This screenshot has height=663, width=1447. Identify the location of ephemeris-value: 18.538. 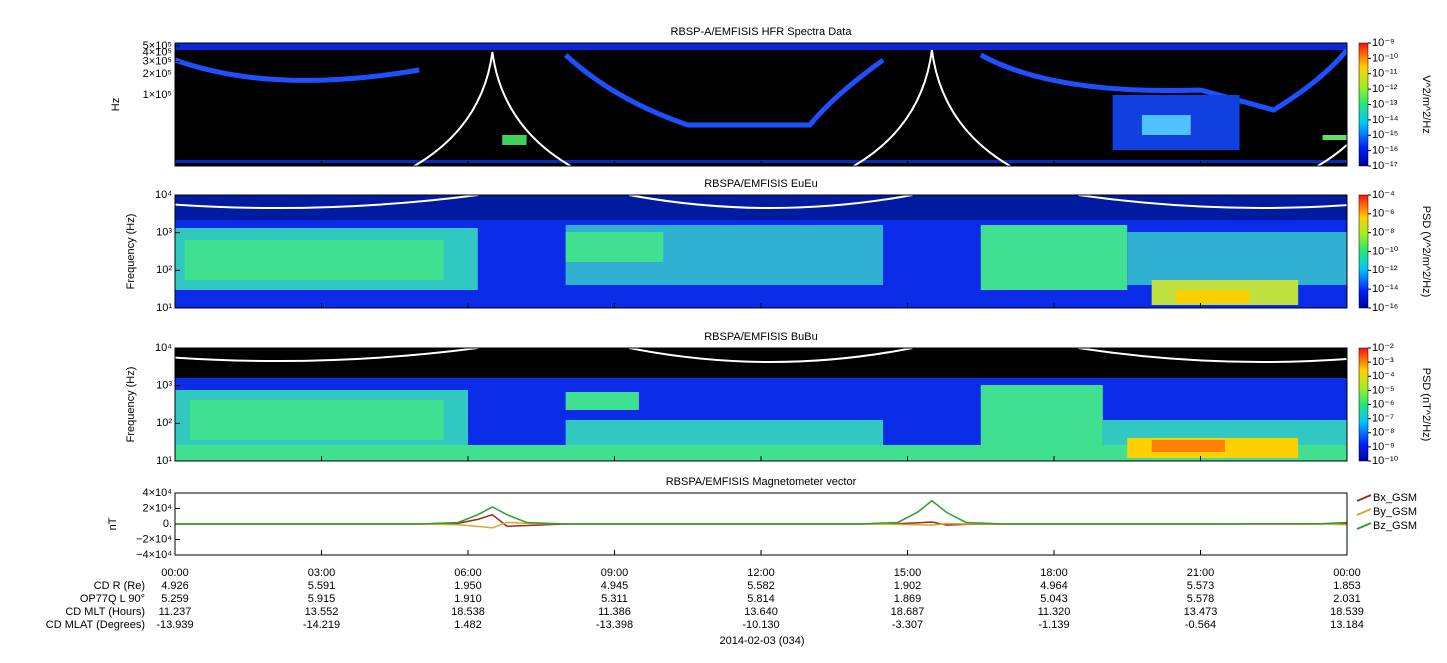
(468, 612).